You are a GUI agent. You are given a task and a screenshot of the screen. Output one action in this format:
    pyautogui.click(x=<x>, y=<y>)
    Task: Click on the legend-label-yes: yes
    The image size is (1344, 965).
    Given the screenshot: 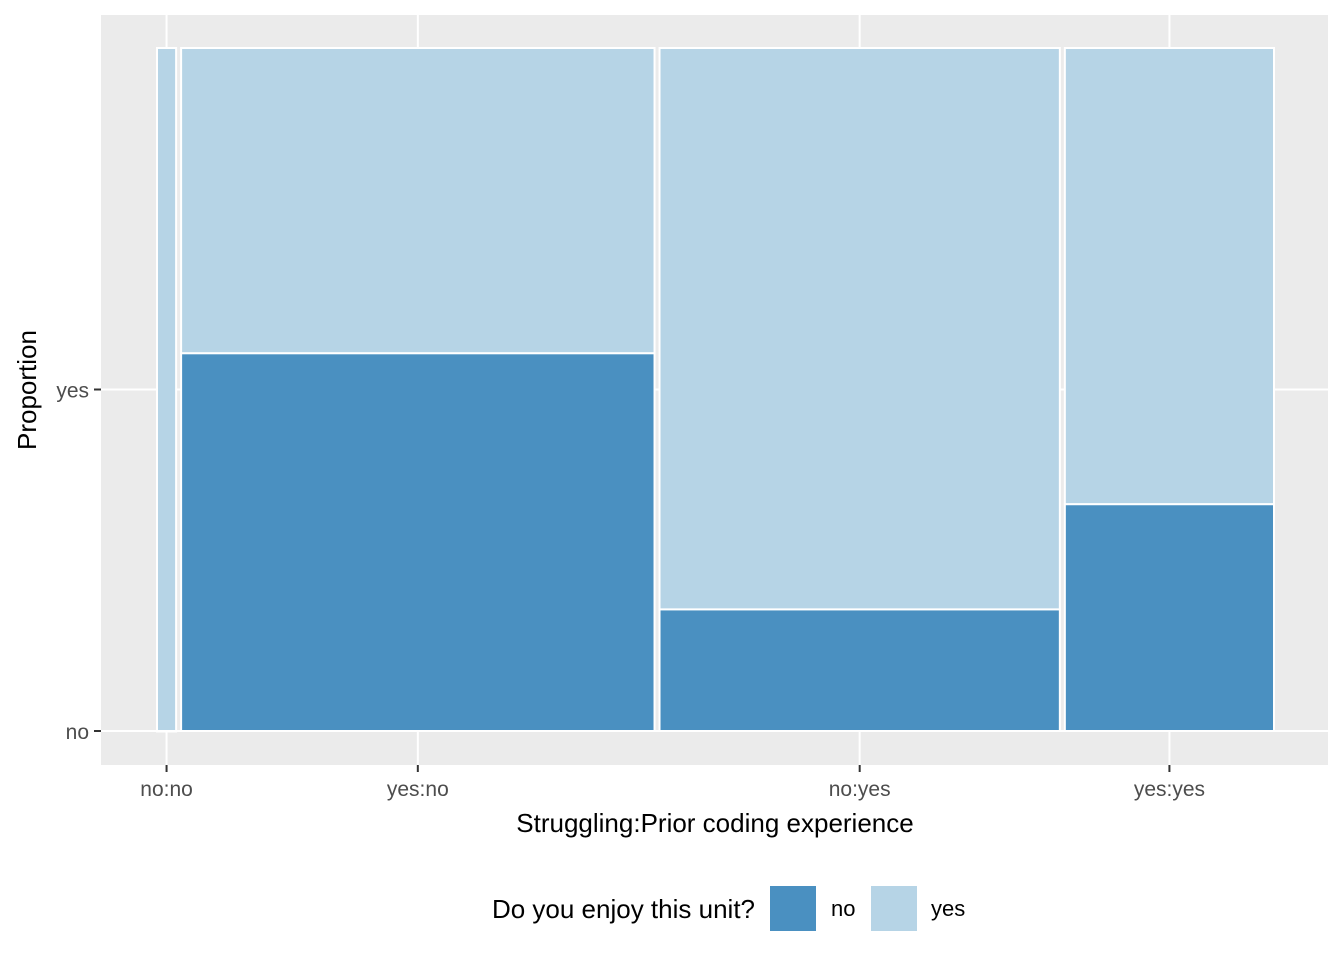 What is the action you would take?
    pyautogui.click(x=948, y=908)
    